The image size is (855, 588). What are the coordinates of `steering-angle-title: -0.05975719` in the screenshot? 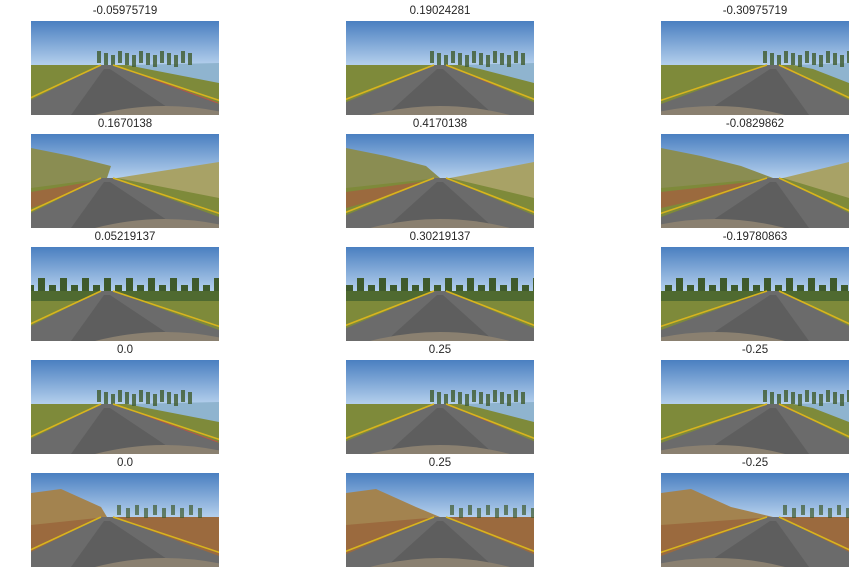 It's located at (125, 11).